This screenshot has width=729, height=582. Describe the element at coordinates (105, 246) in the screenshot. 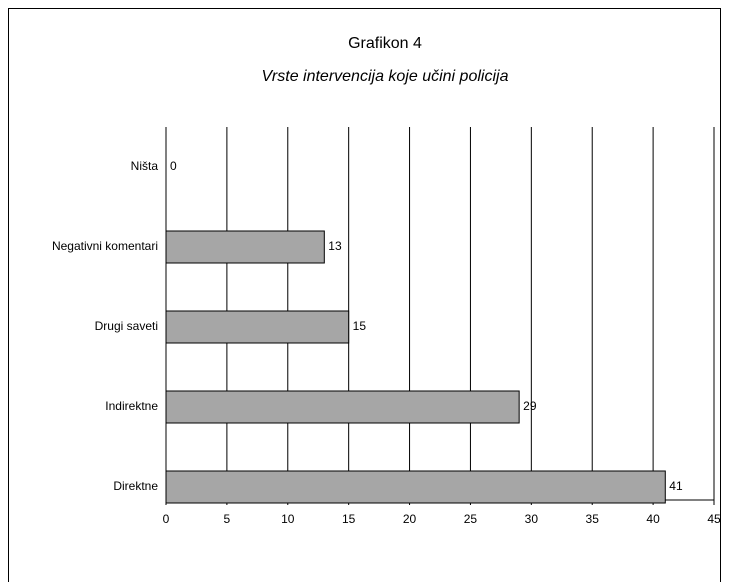

I see `y-tick-label: Negativni komentari` at that location.